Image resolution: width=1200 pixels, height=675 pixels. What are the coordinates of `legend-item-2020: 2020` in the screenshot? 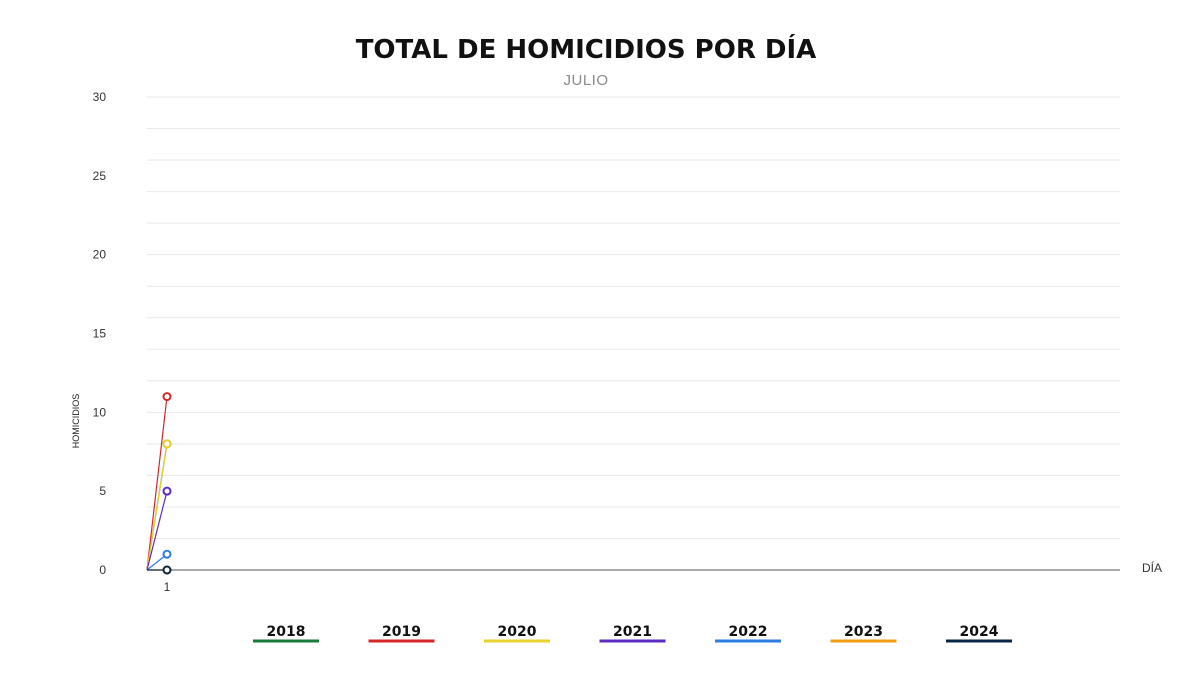 It's located at (517, 633).